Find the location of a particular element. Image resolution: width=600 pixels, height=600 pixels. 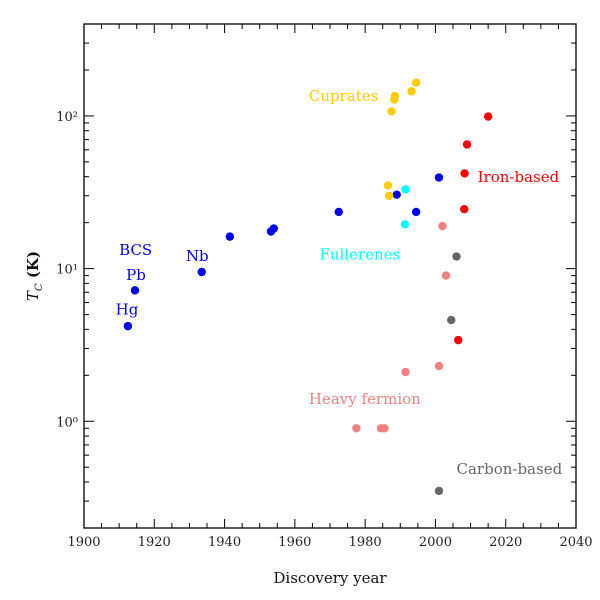

label-hg: Hg is located at coordinates (127, 310).